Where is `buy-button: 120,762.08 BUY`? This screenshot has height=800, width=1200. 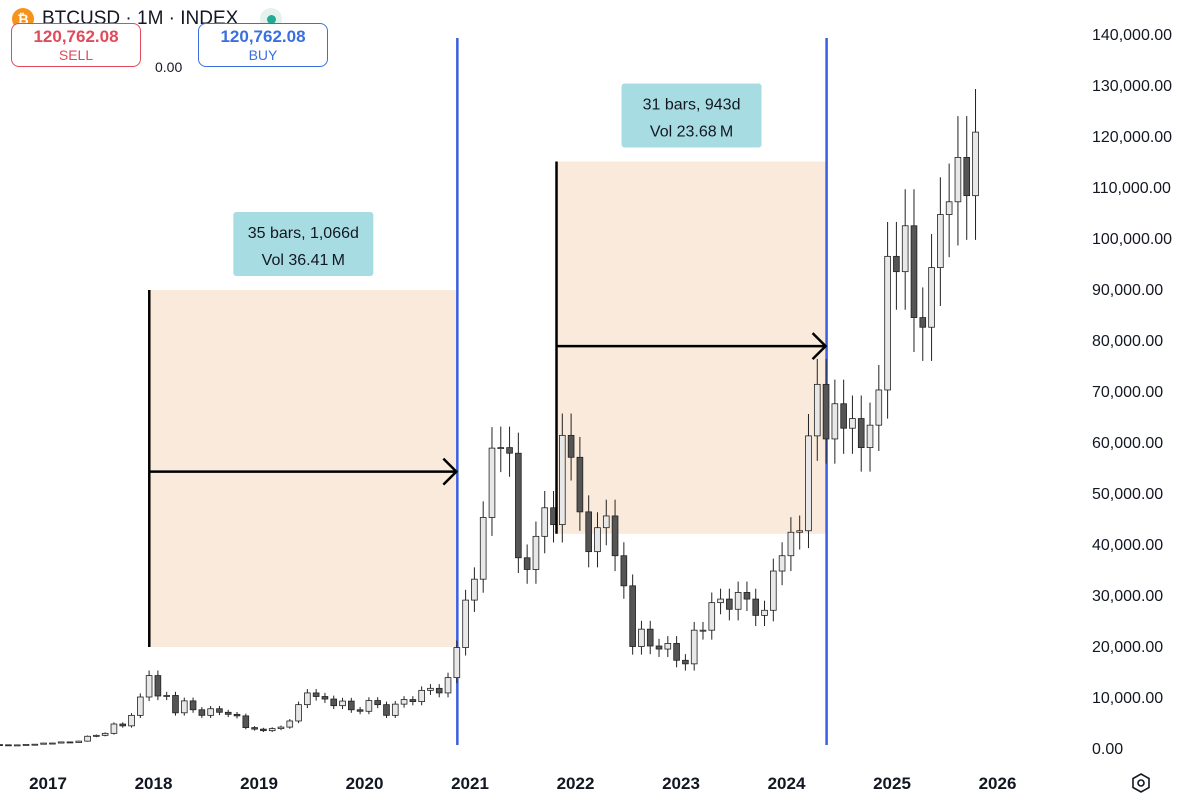
buy-button: 120,762.08 BUY is located at coordinates (263, 45).